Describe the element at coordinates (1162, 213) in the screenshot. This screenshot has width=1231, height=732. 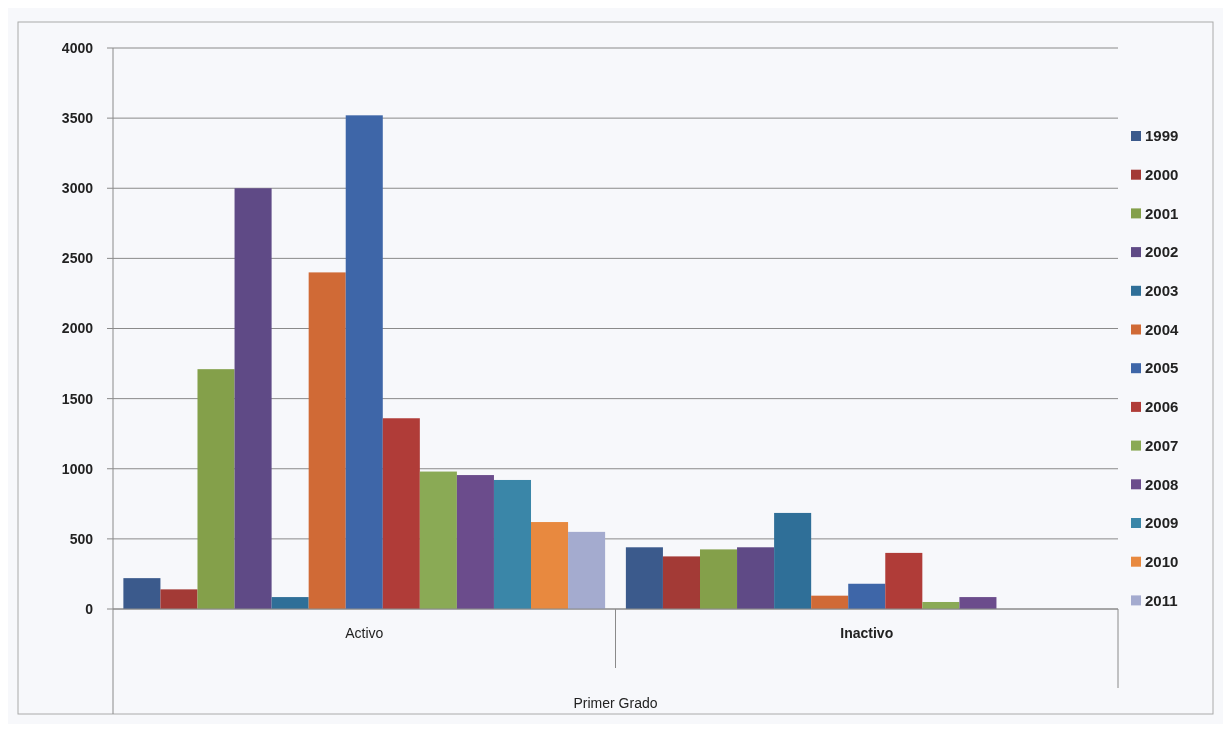
I see `legend-label: 2001` at that location.